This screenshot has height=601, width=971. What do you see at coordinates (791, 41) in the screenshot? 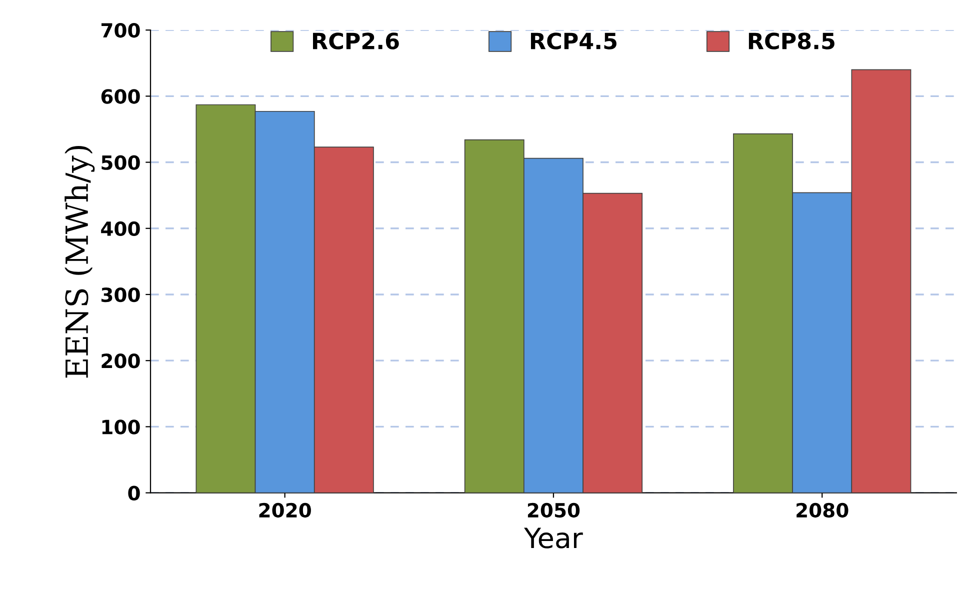
I see `legend-label: RCP8.5` at bounding box center [791, 41].